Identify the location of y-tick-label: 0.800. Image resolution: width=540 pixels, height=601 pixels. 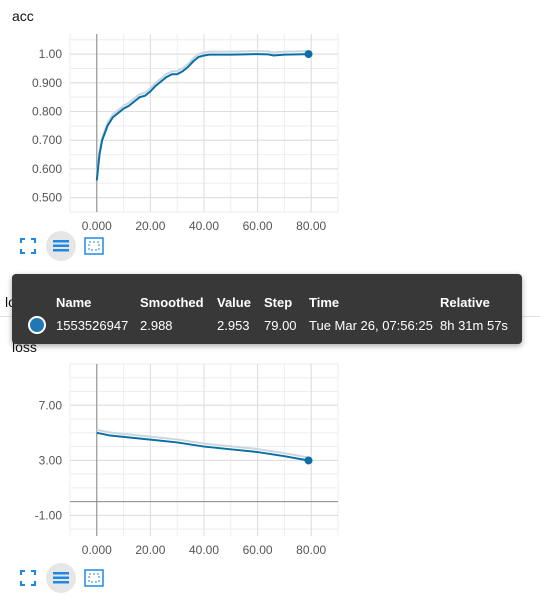
(47, 112).